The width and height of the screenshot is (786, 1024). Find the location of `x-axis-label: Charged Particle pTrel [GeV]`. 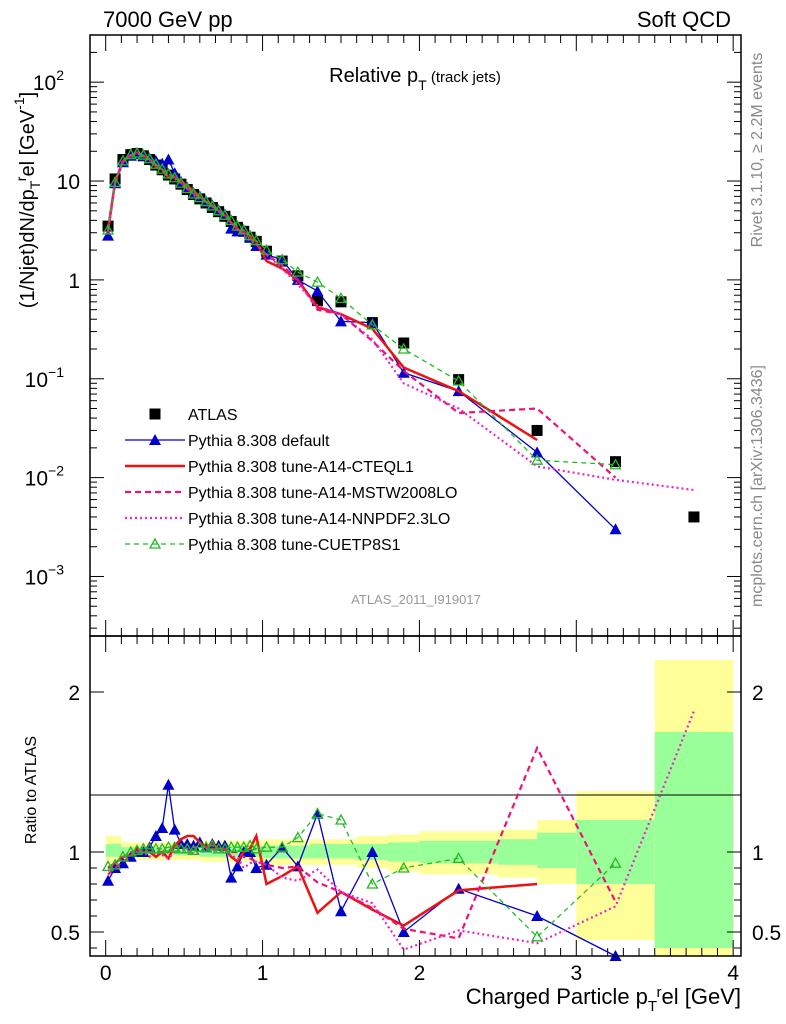

x-axis-label: Charged Particle pTrel [GeV] is located at coordinates (603, 999).